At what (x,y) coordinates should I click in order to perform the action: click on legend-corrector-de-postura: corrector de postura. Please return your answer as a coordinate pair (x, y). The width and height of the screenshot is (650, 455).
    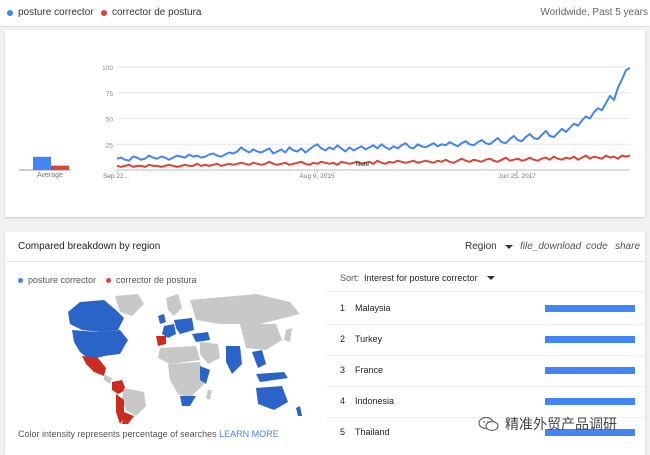
    Looking at the image, I should click on (151, 12).